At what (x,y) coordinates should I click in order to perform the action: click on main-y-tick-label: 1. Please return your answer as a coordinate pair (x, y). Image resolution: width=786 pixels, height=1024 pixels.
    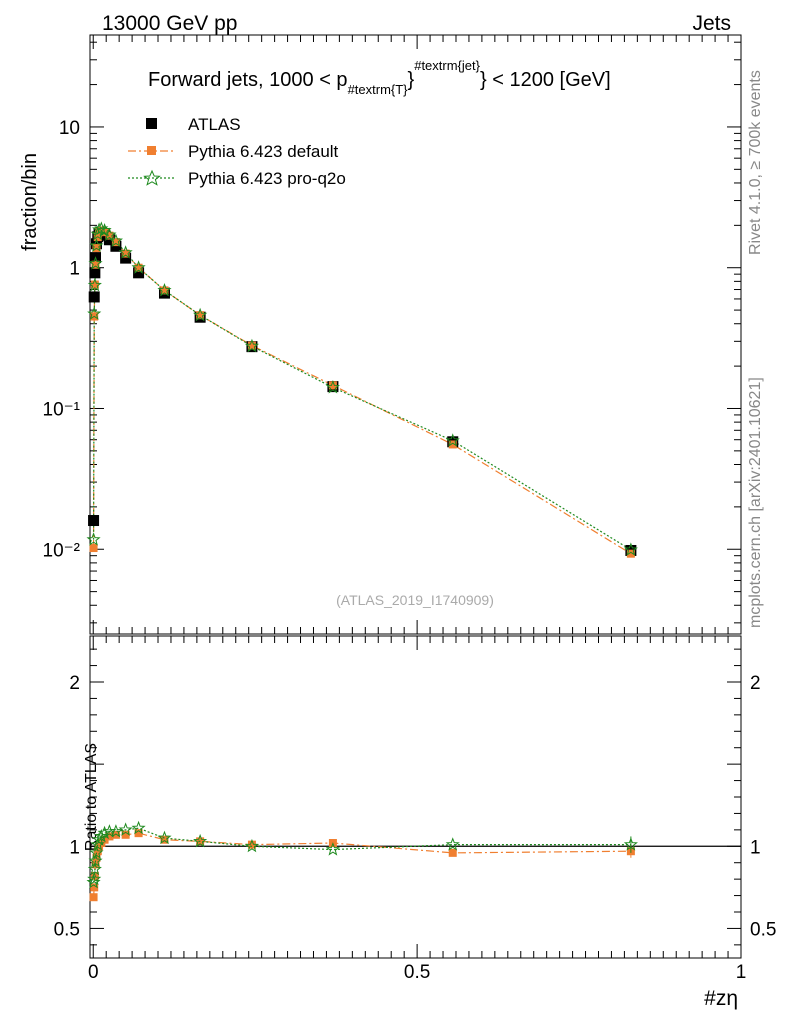
    Looking at the image, I should click on (74, 269).